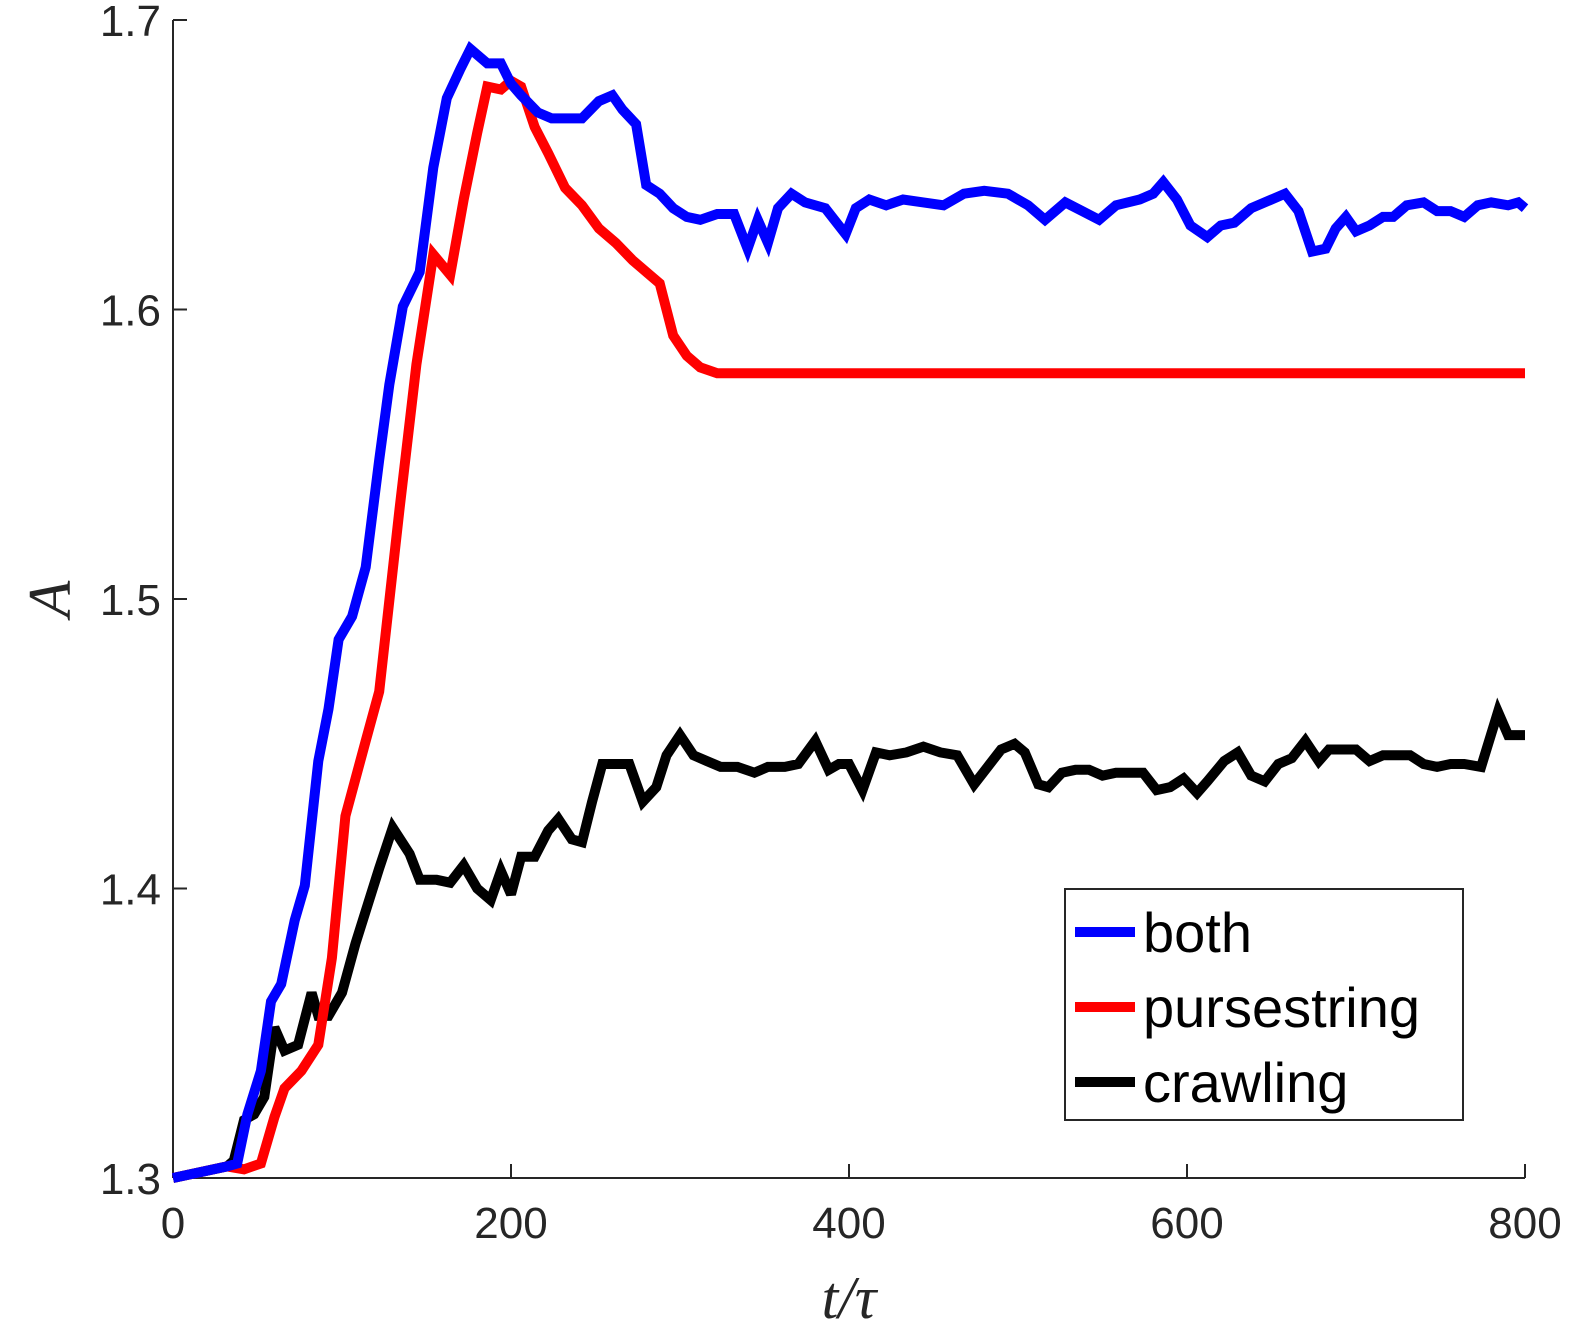 This screenshot has width=1569, height=1338. I want to click on x-tick-label: 400, so click(848, 1223).